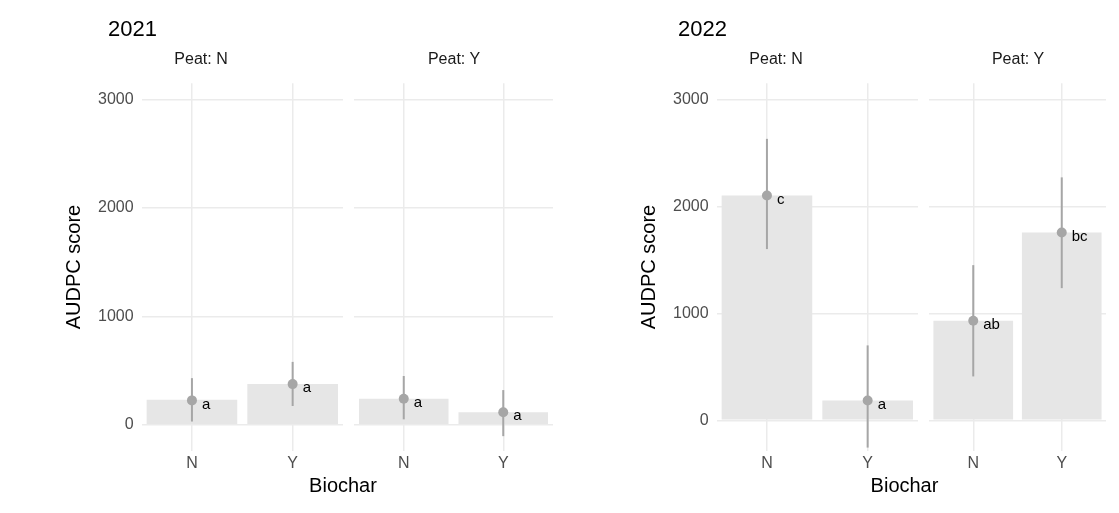 The image size is (1119, 513). Describe the element at coordinates (991, 323) in the screenshot. I see `annotation: ab` at that location.